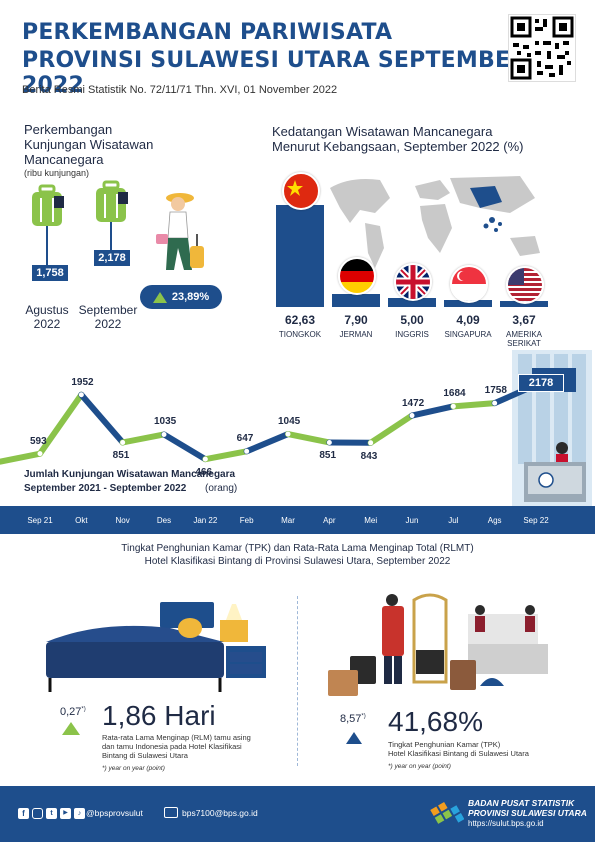 The image size is (595, 842). I want to click on rlm-value: 1,86 Hari, so click(159, 715).